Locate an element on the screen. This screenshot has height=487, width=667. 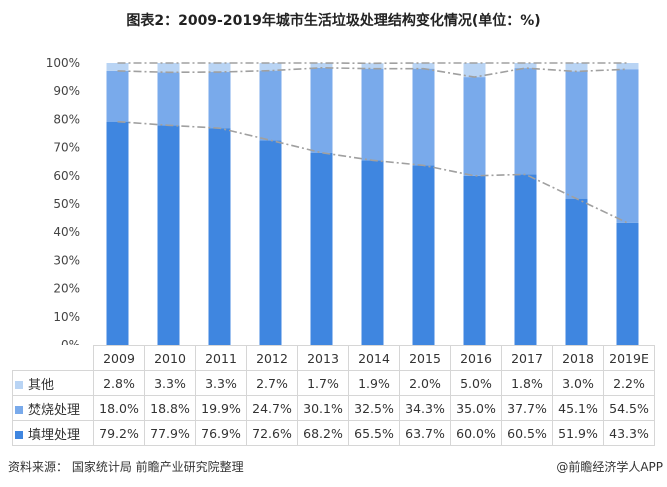
data-label: 30.1% is located at coordinates (323, 408).